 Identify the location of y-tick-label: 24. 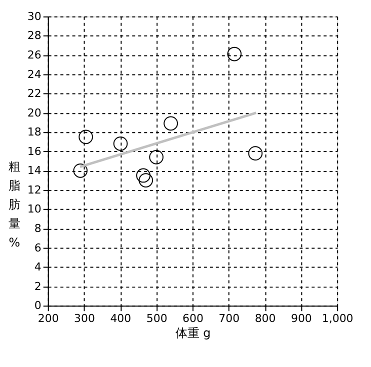
(34, 74).